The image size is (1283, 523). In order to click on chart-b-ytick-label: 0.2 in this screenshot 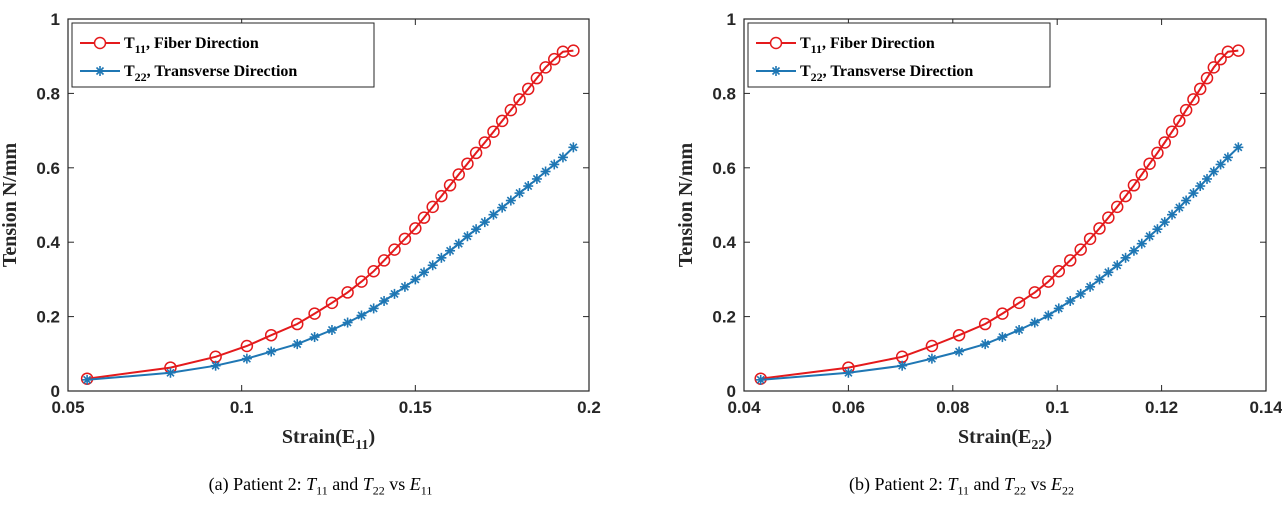, I will do `click(724, 317)`.